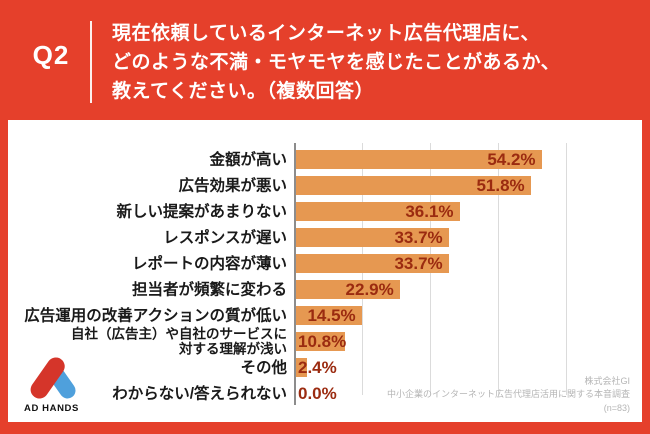 This screenshot has height=434, width=650. Describe the element at coordinates (511, 159) in the screenshot. I see `value-label: 54.2%` at that location.